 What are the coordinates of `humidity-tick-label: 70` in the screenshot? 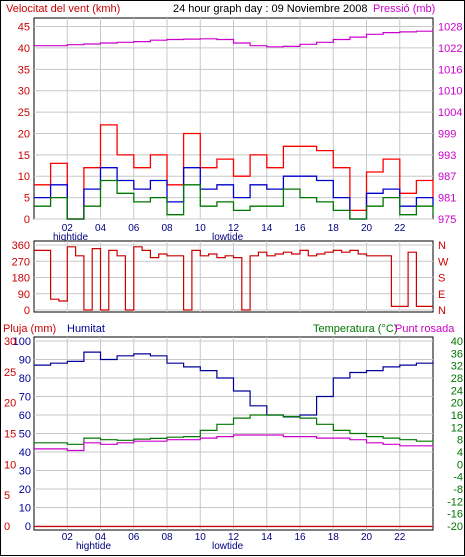 It's located at (25, 398).